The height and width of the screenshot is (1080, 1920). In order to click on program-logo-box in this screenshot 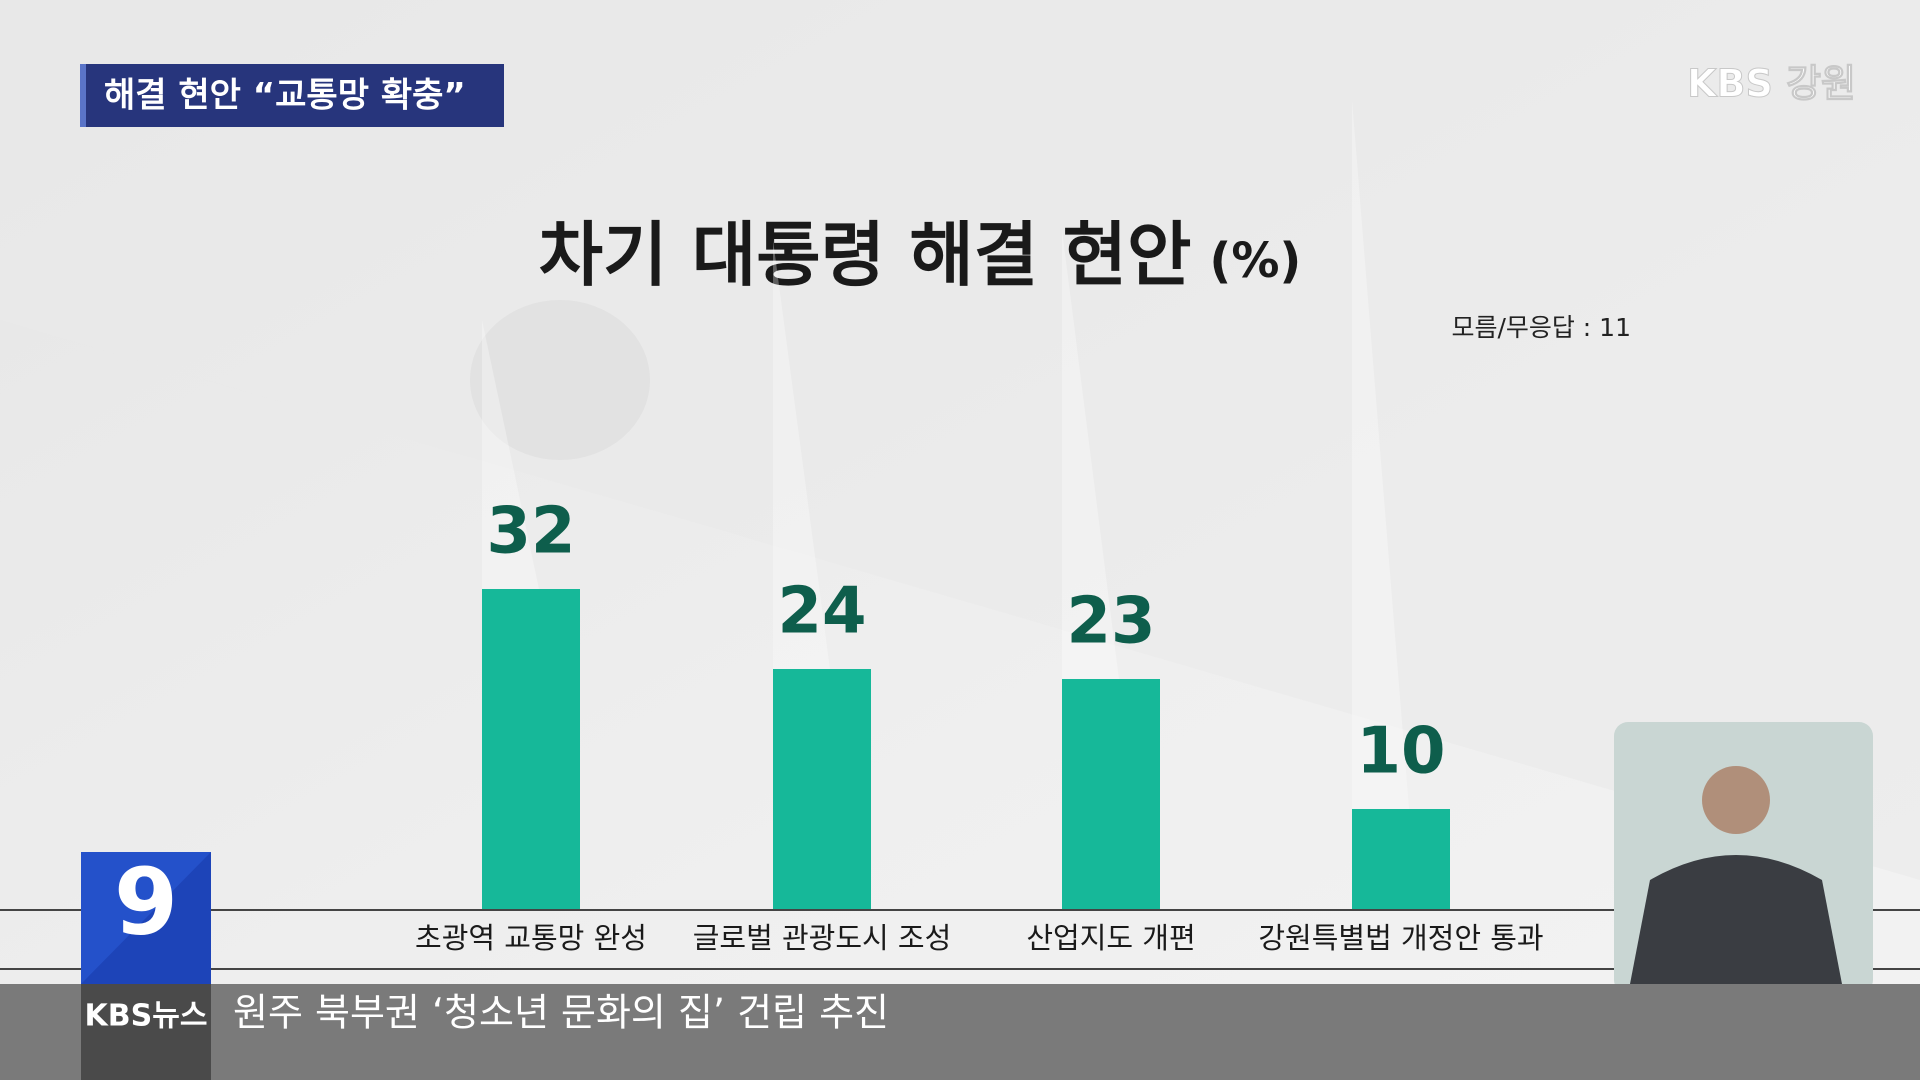, I will do `click(146, 1032)`.